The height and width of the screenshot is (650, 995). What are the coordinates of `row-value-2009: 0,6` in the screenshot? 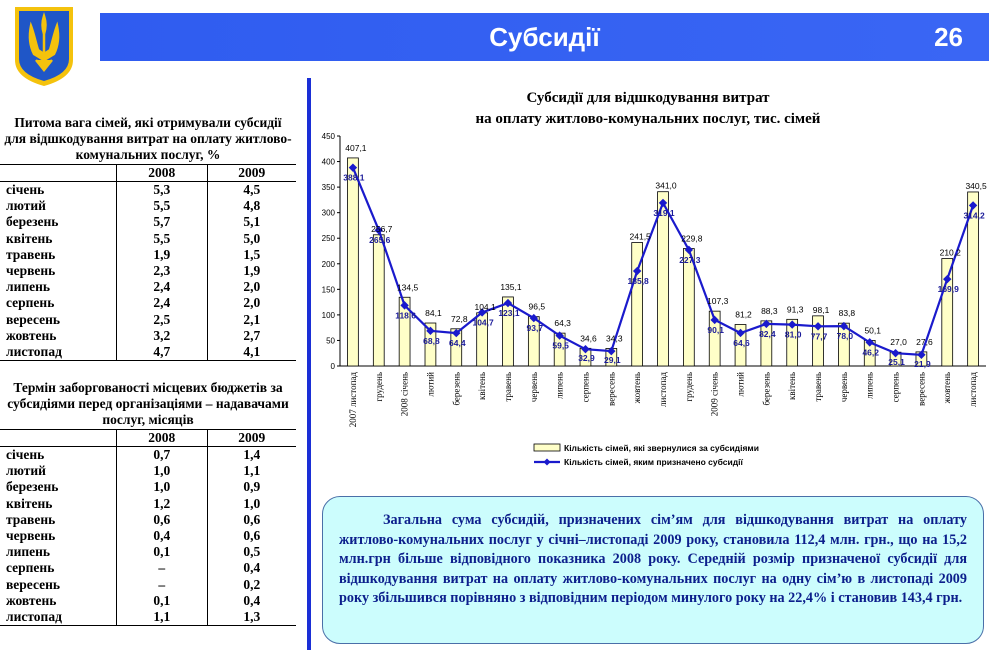 It's located at (251, 536).